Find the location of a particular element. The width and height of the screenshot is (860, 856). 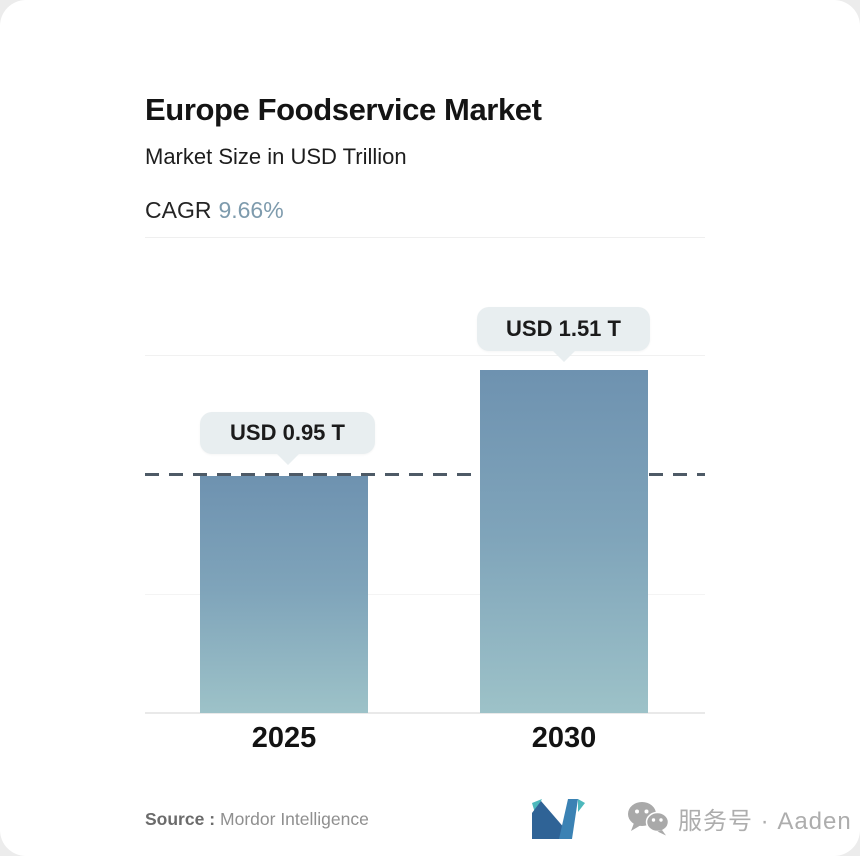

dashed-reference-line is located at coordinates (425, 474).